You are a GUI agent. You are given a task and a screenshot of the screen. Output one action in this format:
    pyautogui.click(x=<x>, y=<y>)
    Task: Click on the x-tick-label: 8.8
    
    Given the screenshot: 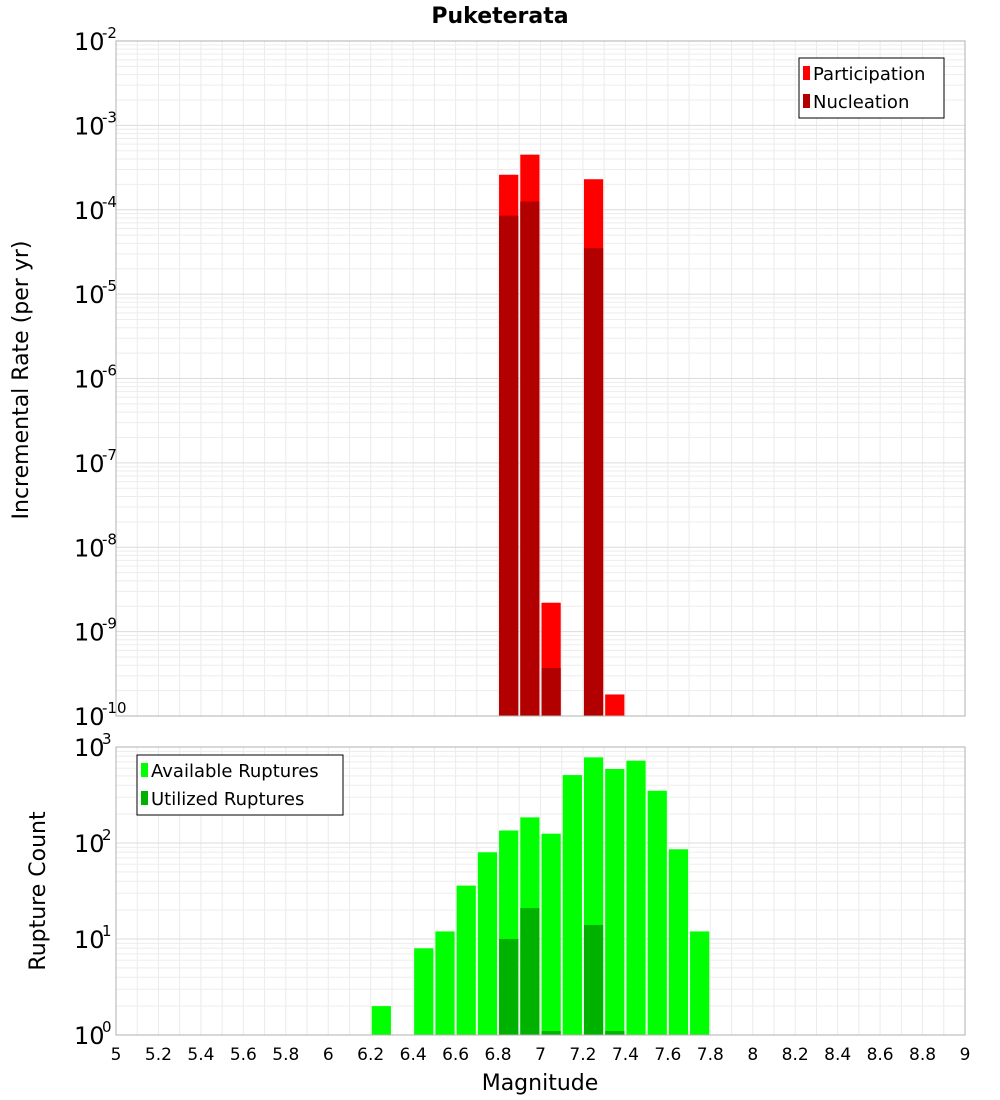 What is the action you would take?
    pyautogui.click(x=922, y=1055)
    